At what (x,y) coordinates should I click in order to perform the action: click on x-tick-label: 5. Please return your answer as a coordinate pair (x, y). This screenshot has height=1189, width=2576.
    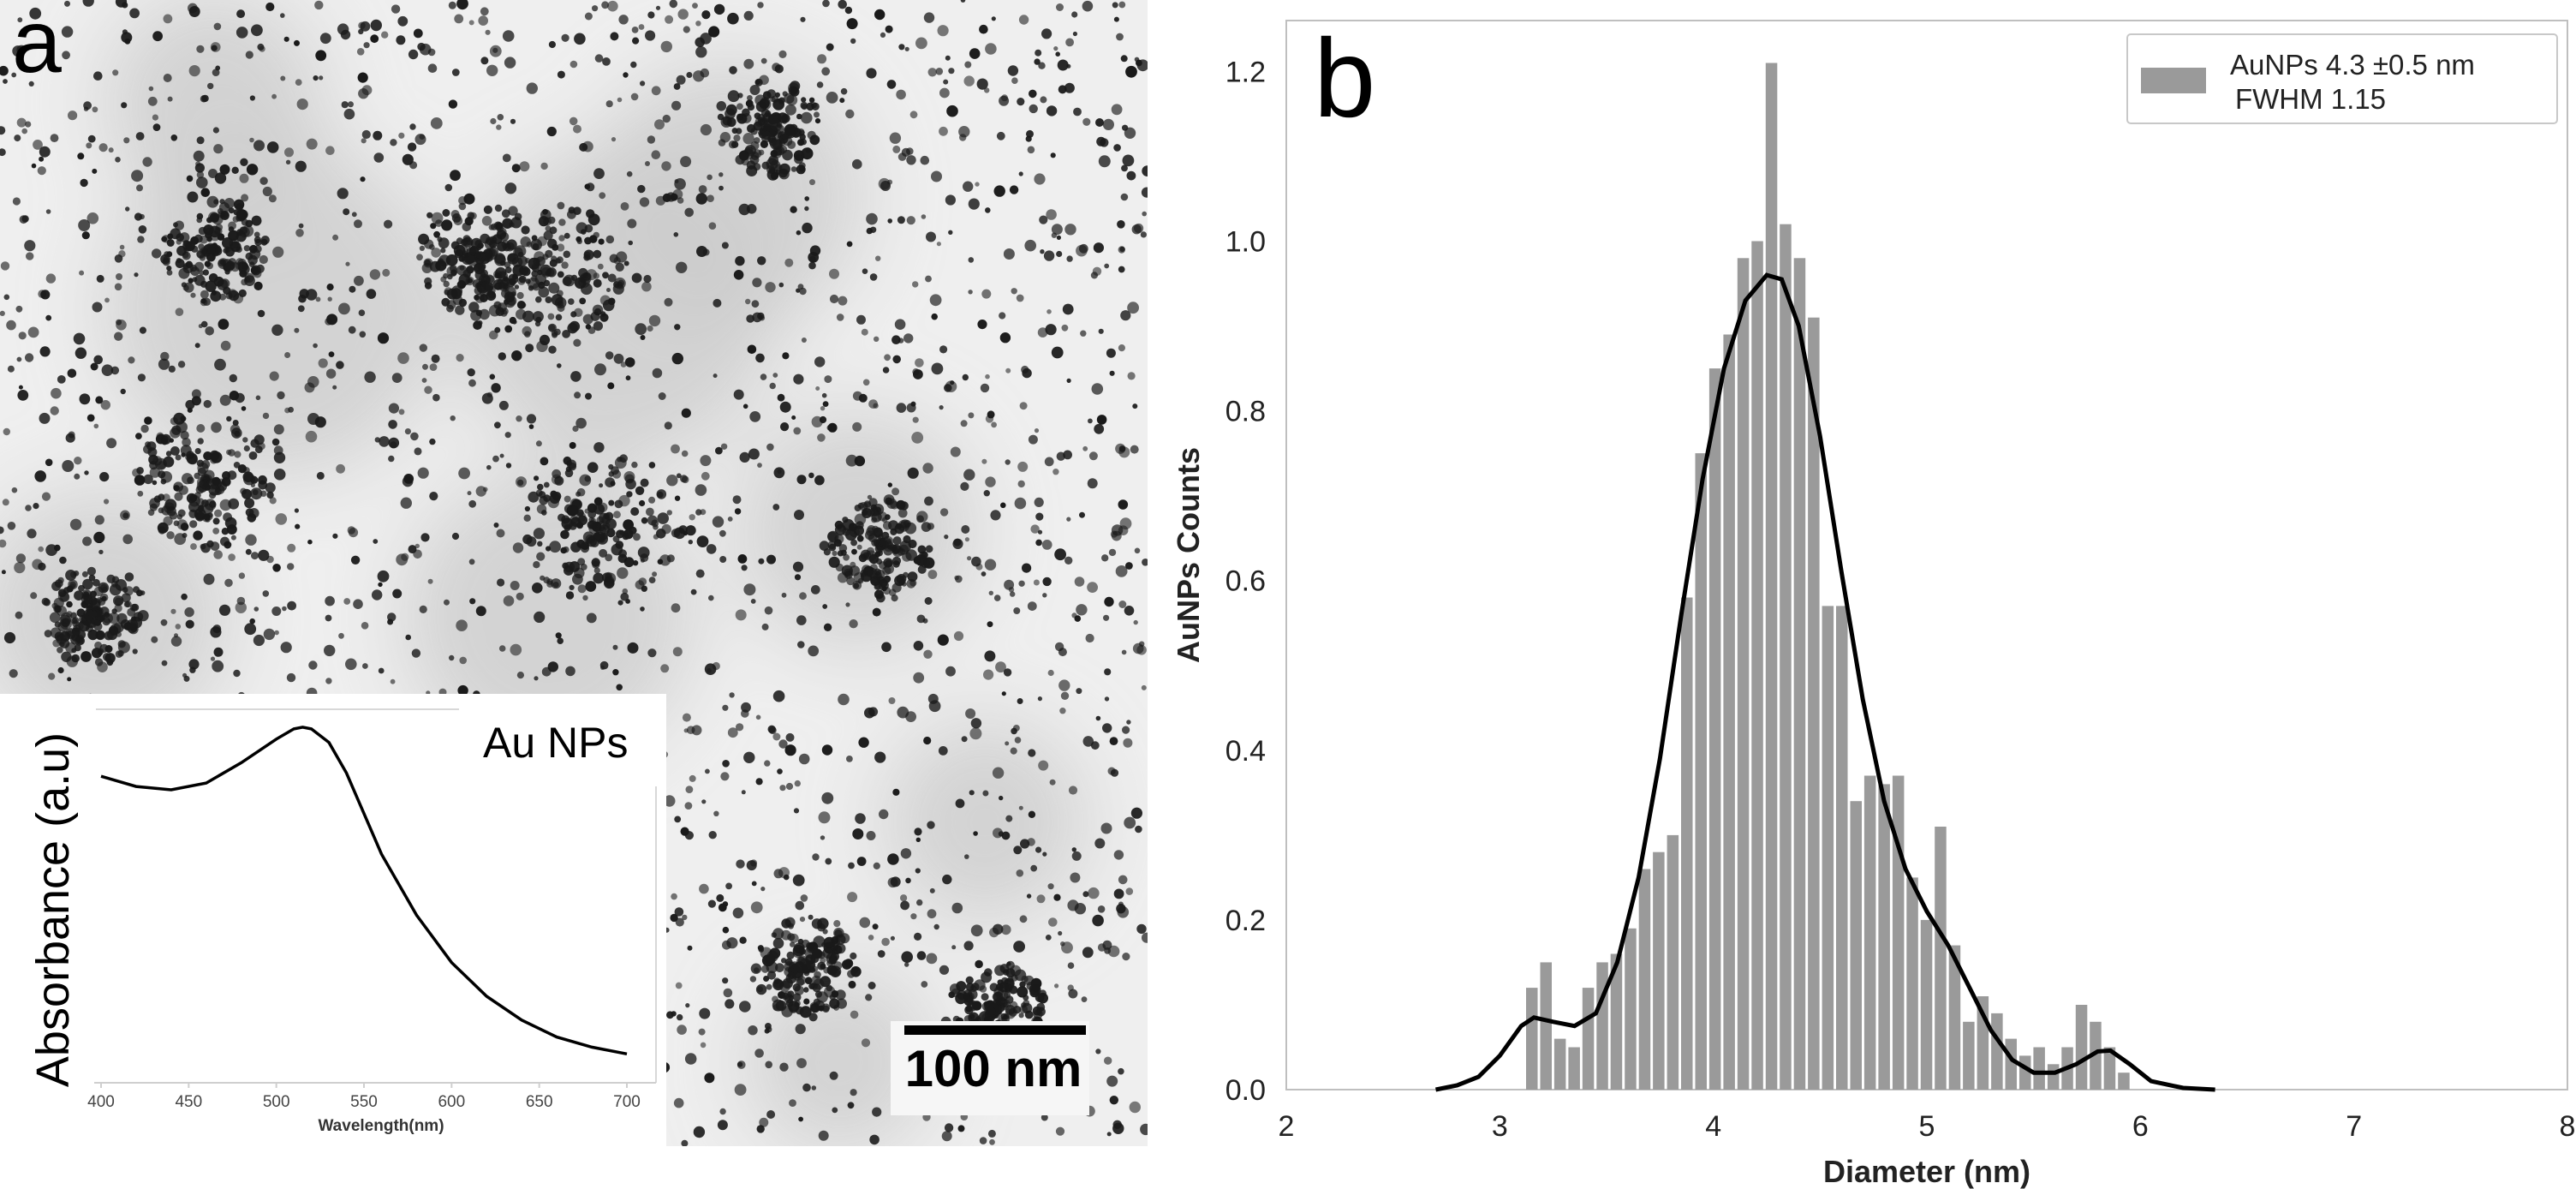
    Looking at the image, I should click on (1927, 1126).